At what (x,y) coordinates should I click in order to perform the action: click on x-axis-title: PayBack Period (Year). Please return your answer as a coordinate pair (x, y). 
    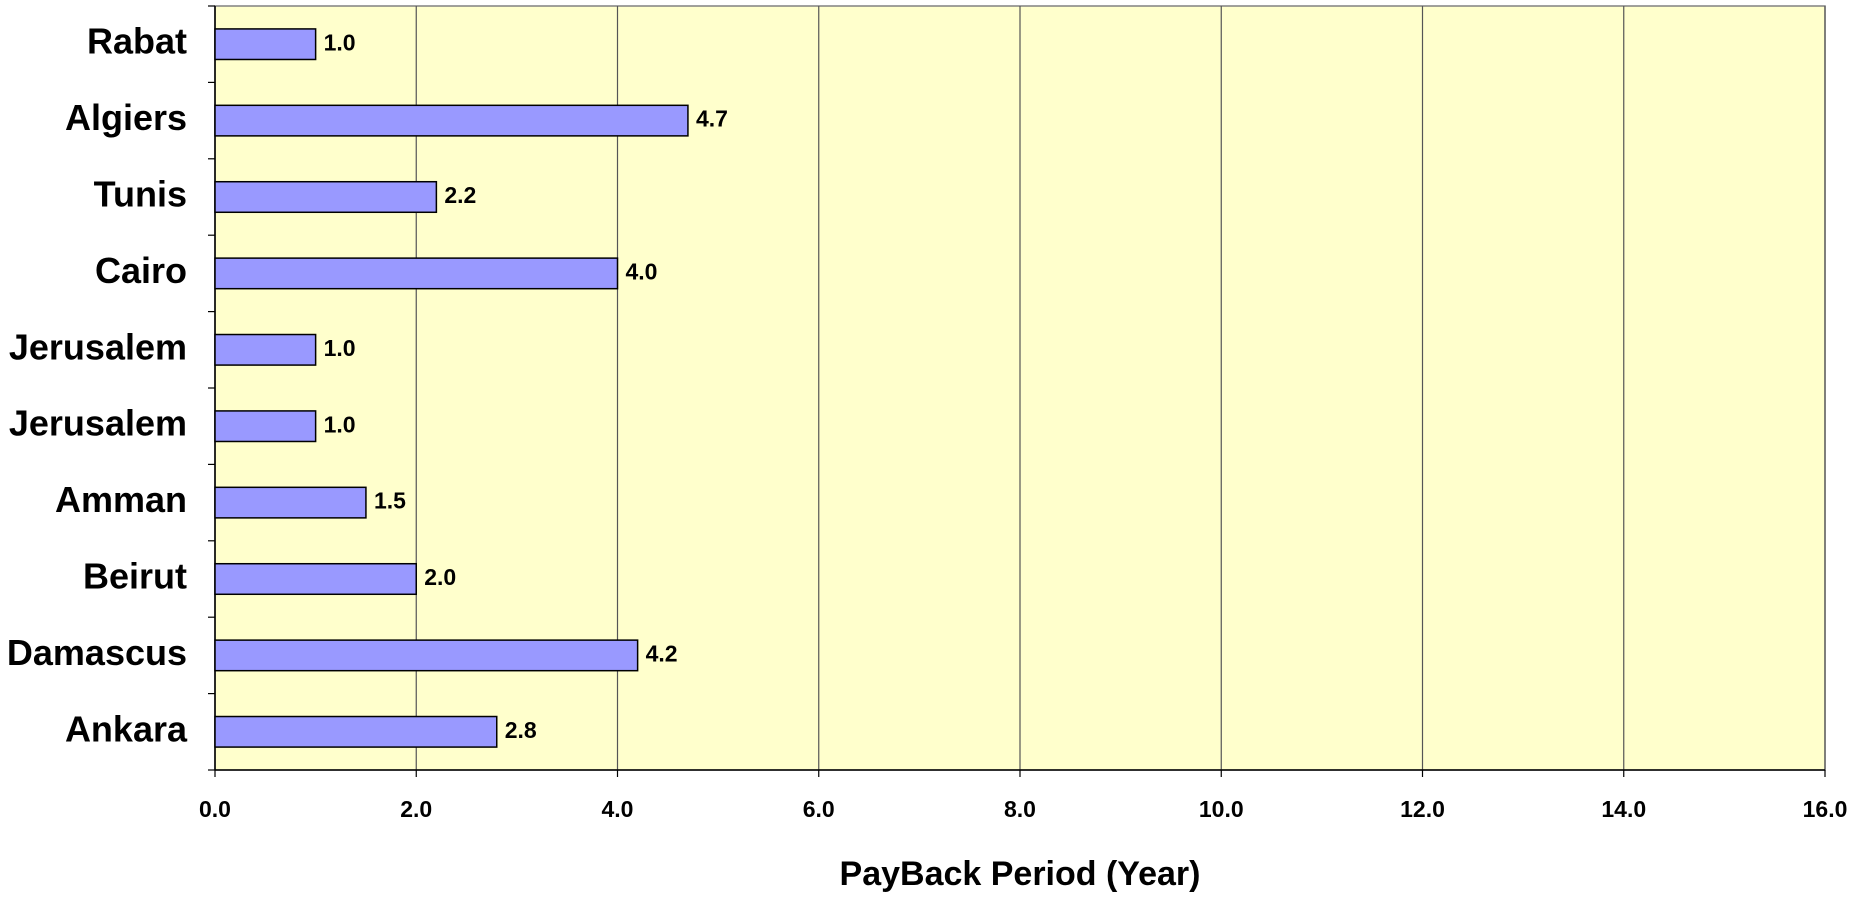
    Looking at the image, I should click on (1020, 874).